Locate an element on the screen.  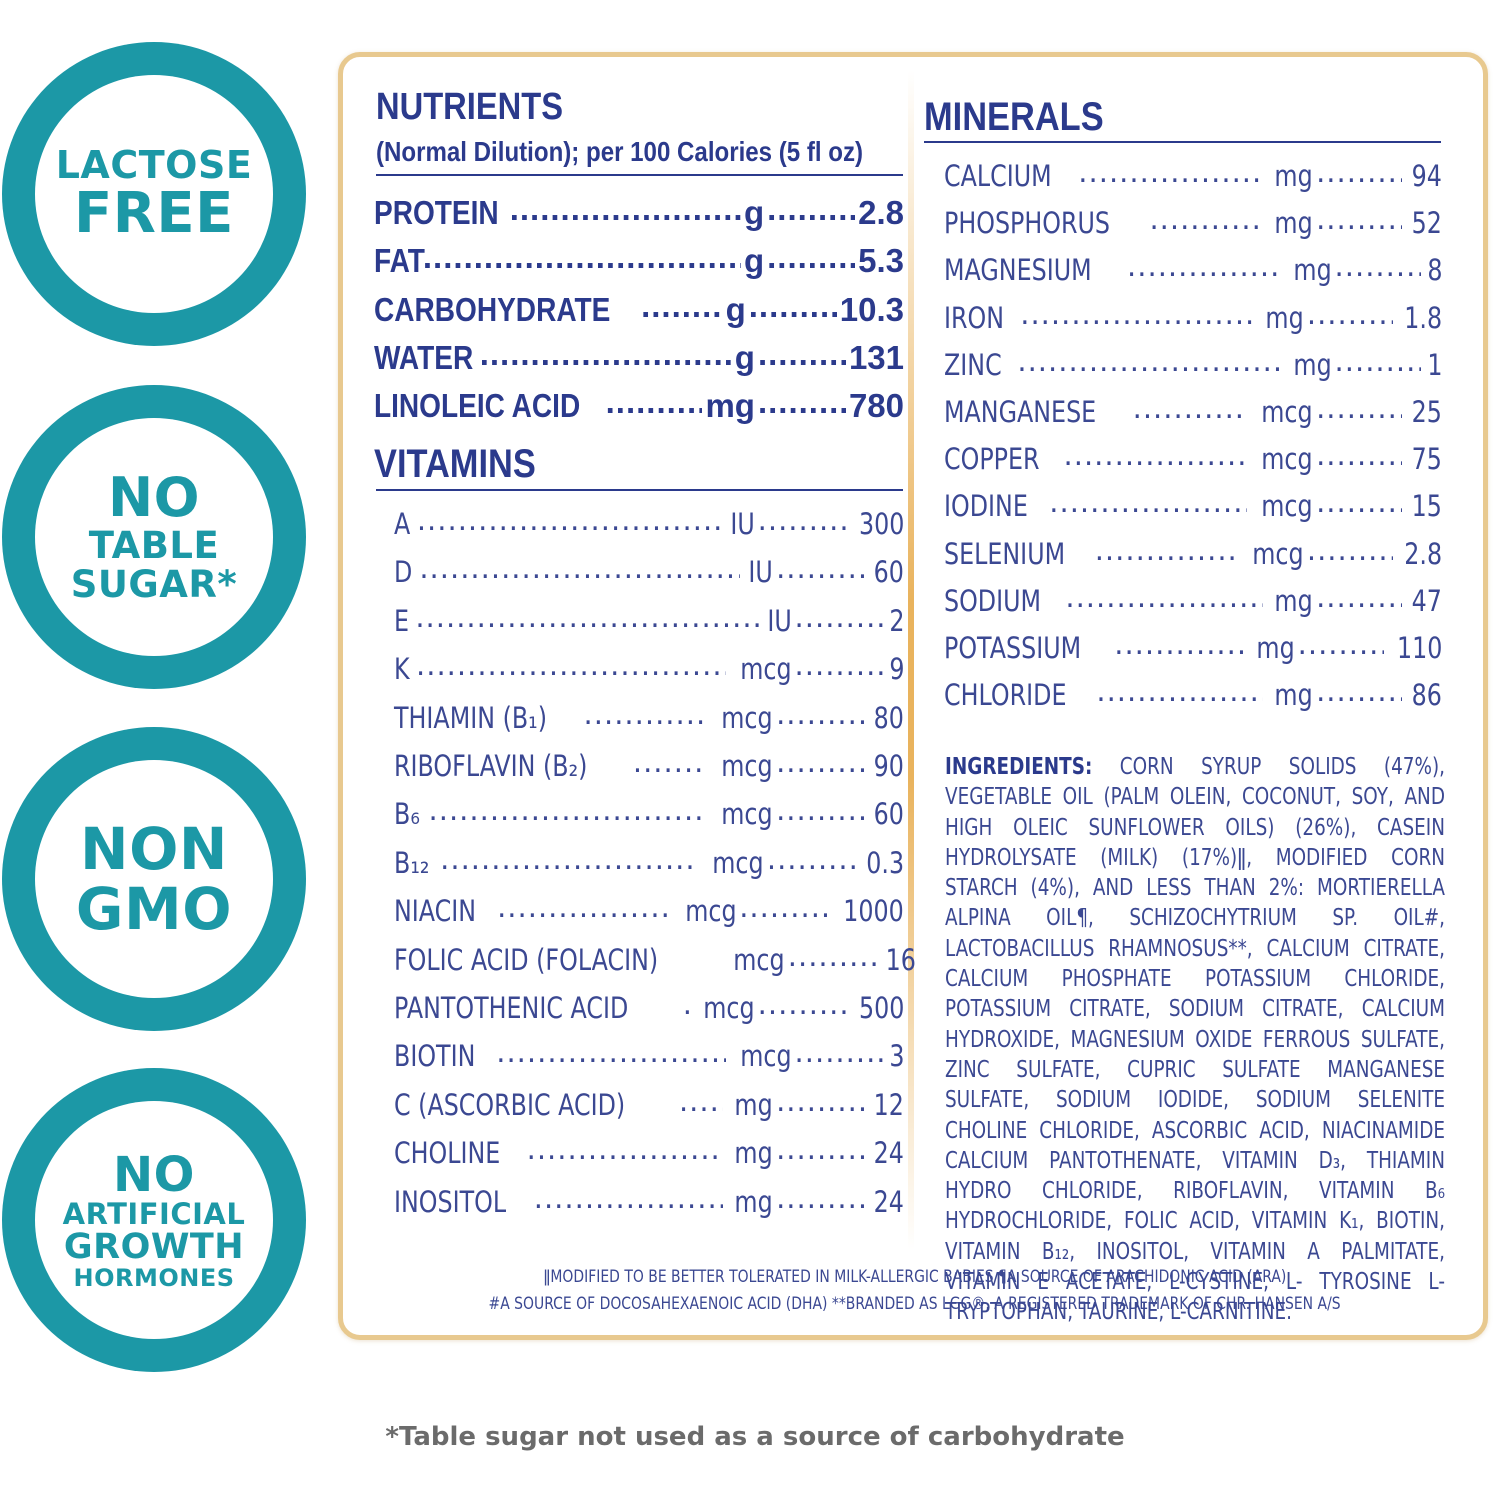
badge-text: NON is located at coordinates (154, 849).